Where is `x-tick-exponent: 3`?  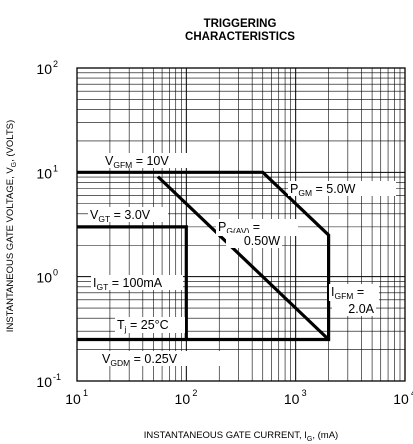
x-tick-exponent: 3 is located at coordinates (304, 393).